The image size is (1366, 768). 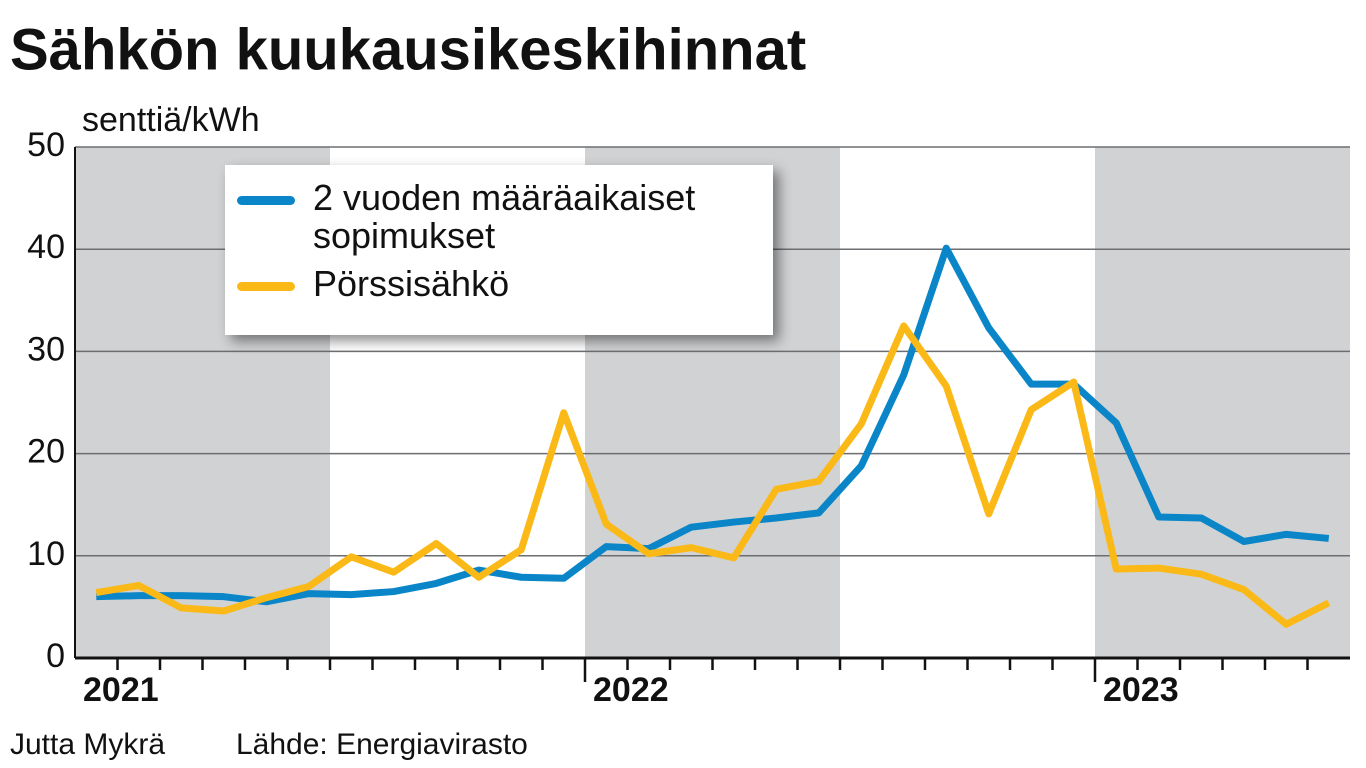 I want to click on source: Lähde: Energiavirasto, so click(x=382, y=744).